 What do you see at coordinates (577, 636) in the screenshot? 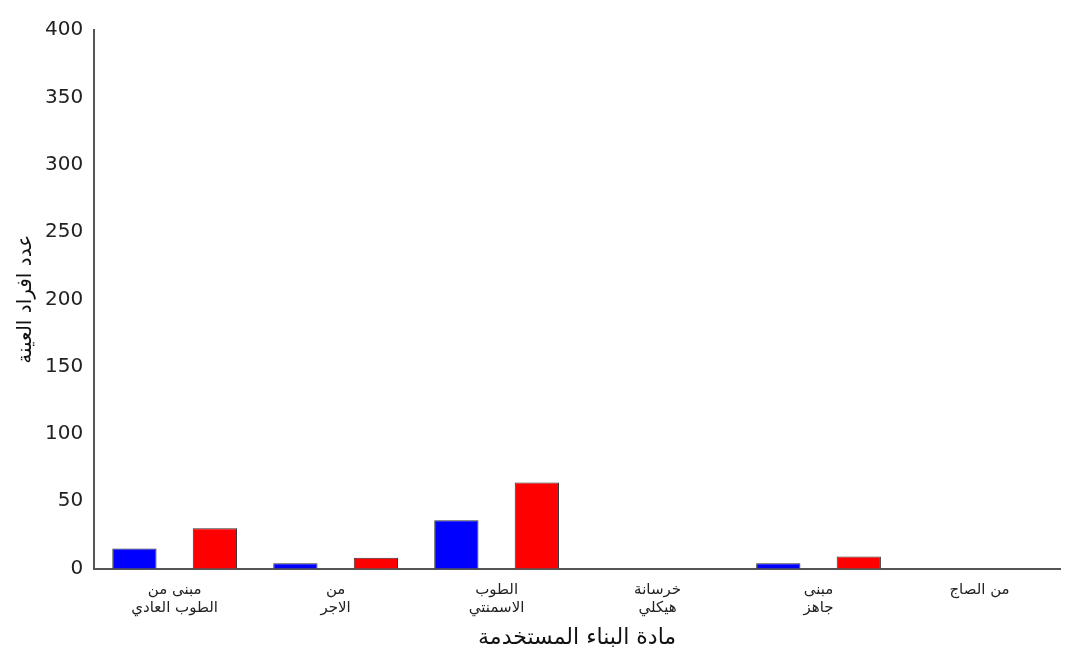
I see `x-axis-title: مادة البناء المستخدمة` at bounding box center [577, 636].